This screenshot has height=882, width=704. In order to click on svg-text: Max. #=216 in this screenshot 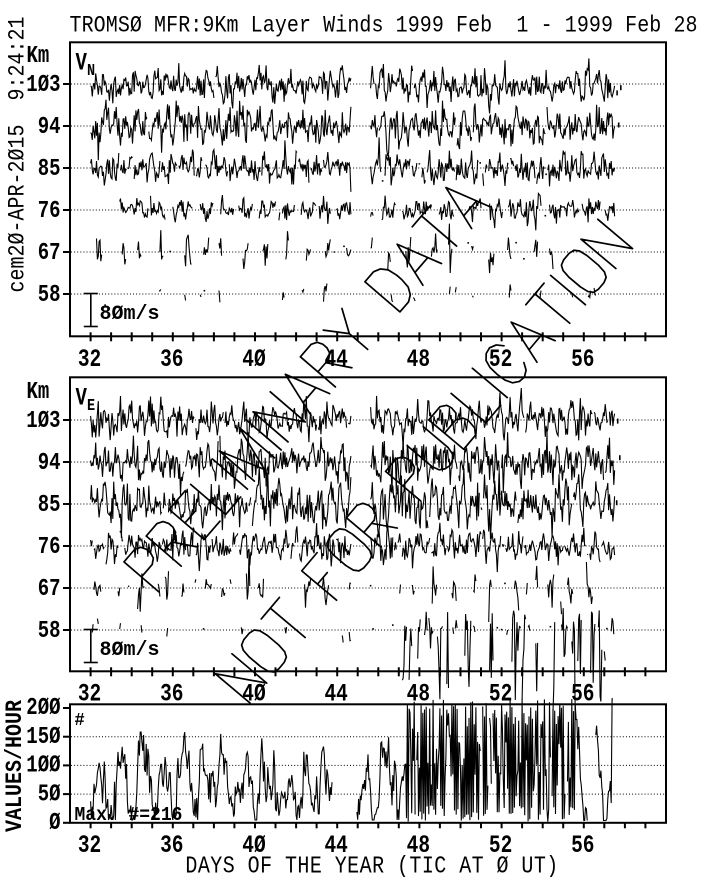, I will do `click(129, 814)`.